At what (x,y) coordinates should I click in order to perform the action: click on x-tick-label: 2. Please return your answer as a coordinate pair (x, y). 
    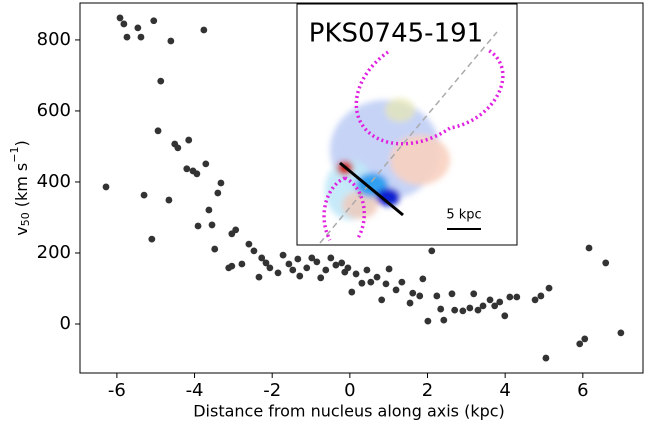
    Looking at the image, I should click on (427, 390).